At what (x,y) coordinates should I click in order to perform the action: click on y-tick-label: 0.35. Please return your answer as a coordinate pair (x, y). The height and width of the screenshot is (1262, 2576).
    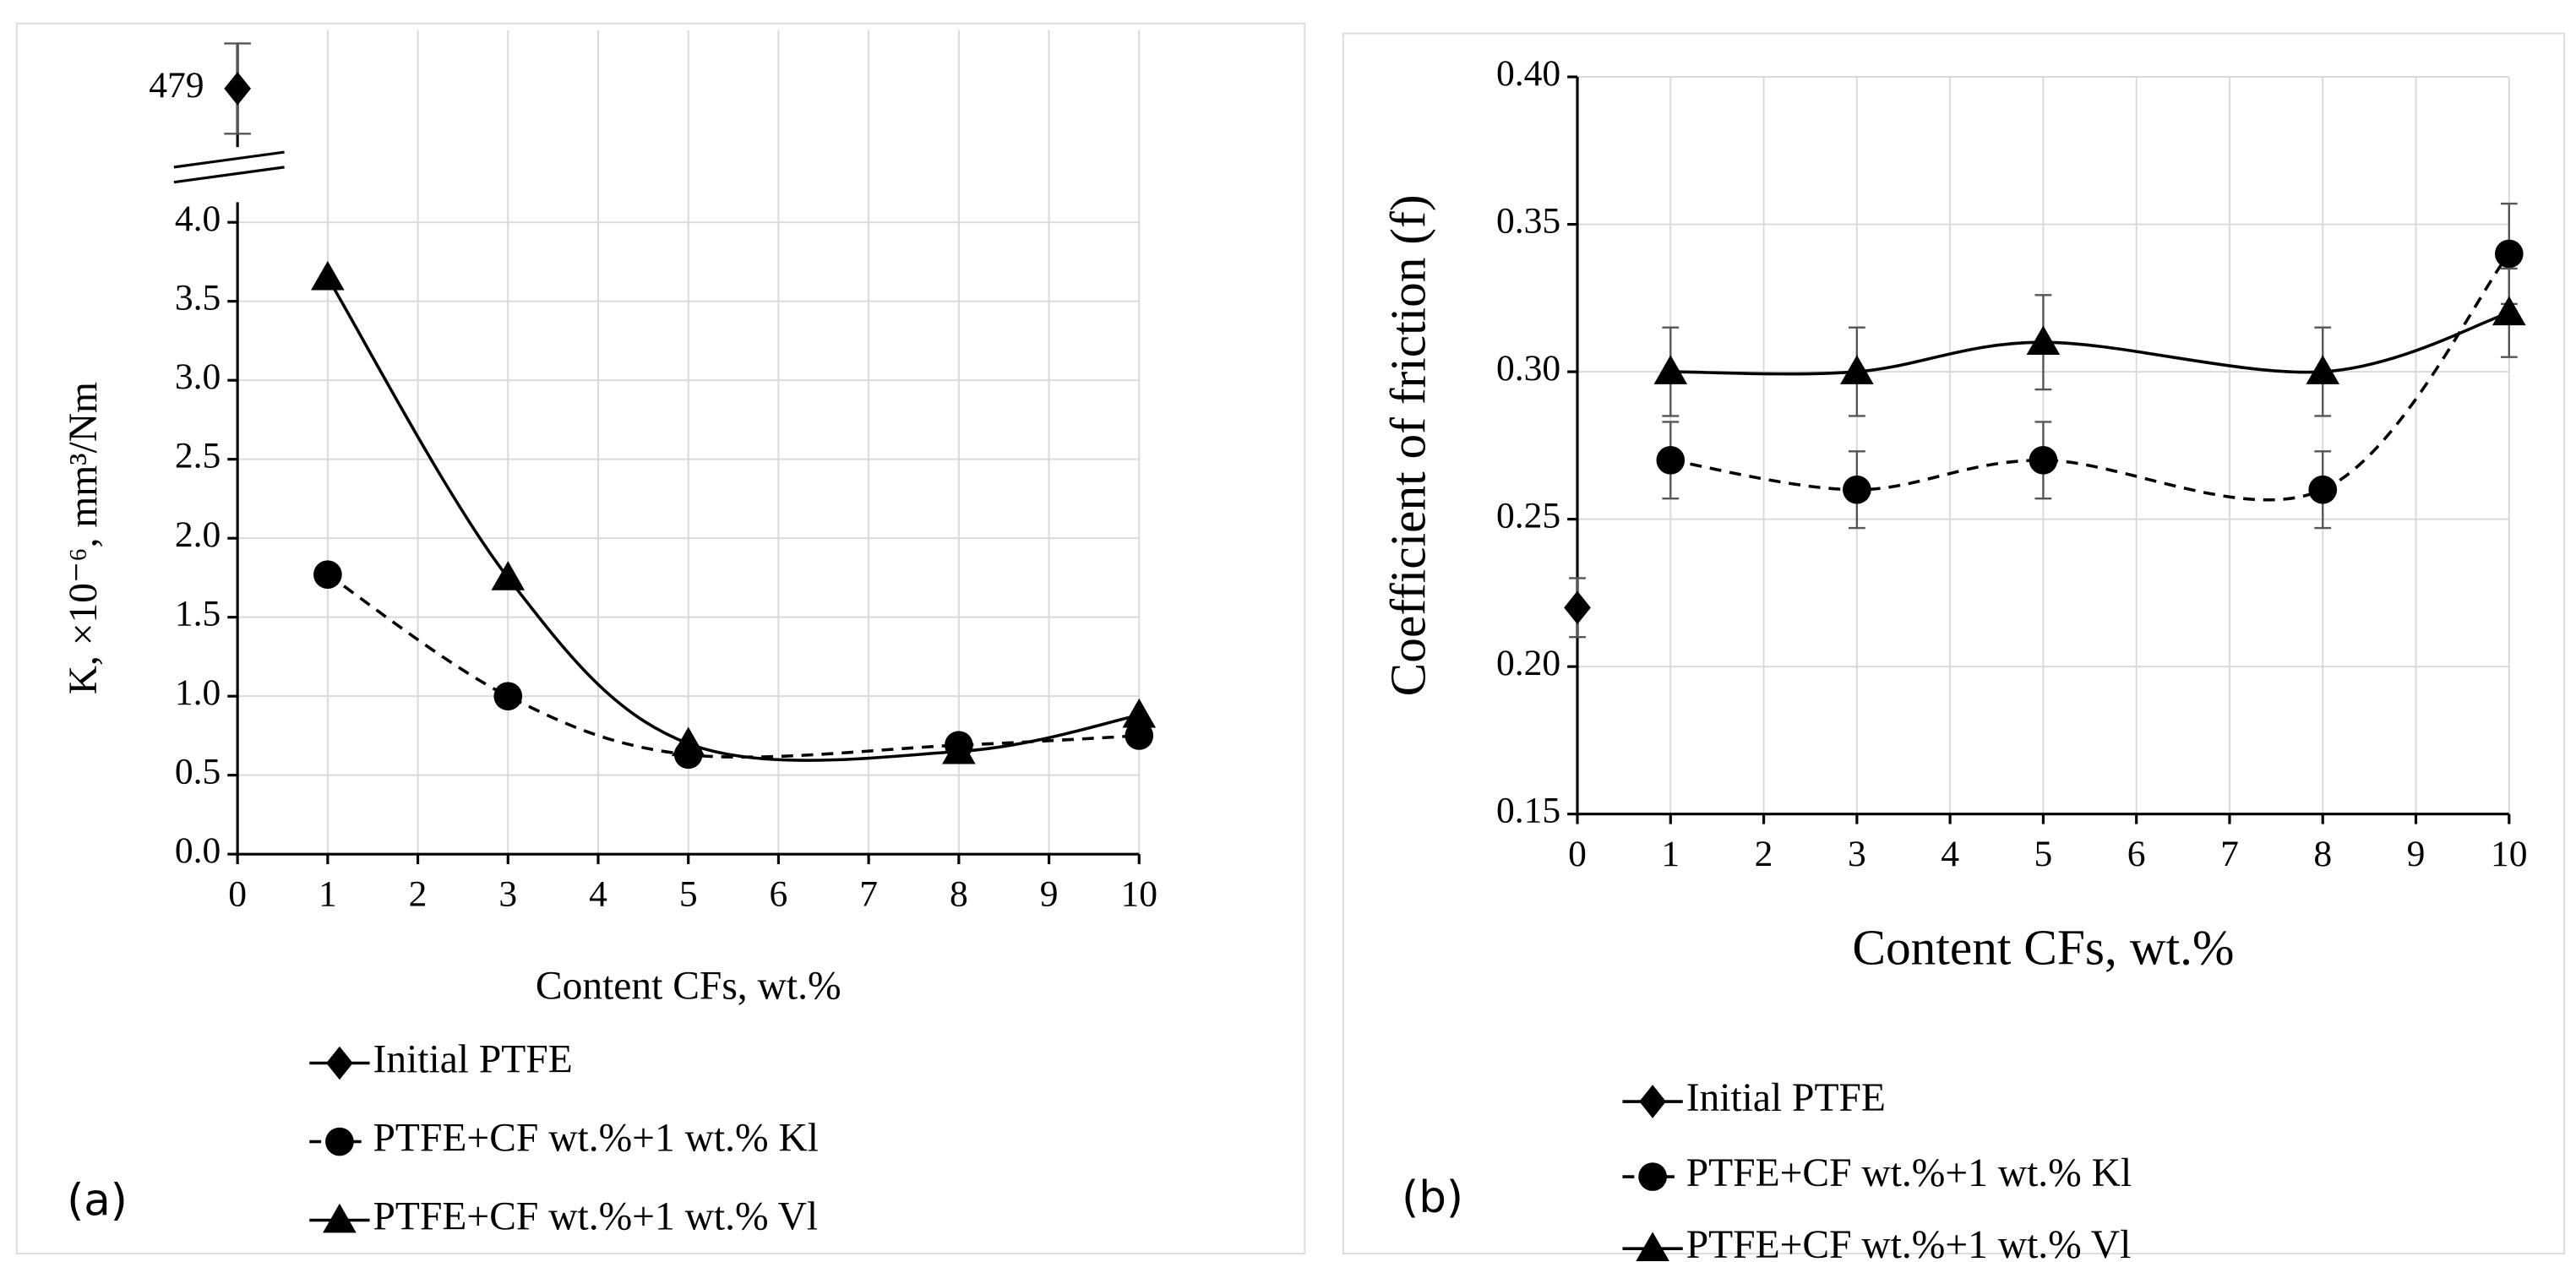
    Looking at the image, I should click on (1528, 222).